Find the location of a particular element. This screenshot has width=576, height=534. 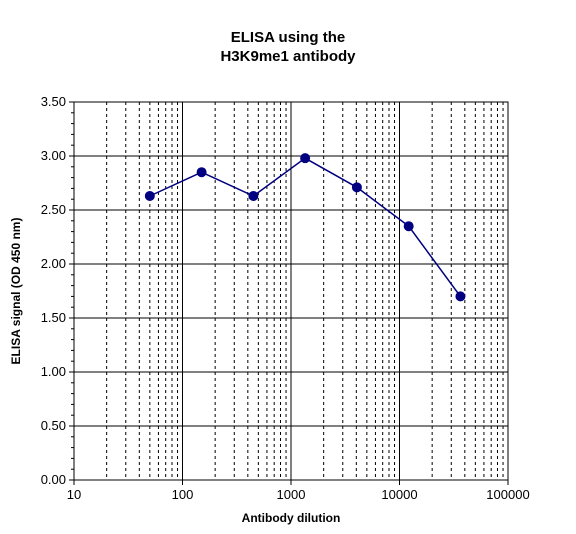

x-axis-label: Antibody dilution is located at coordinates (291, 518).